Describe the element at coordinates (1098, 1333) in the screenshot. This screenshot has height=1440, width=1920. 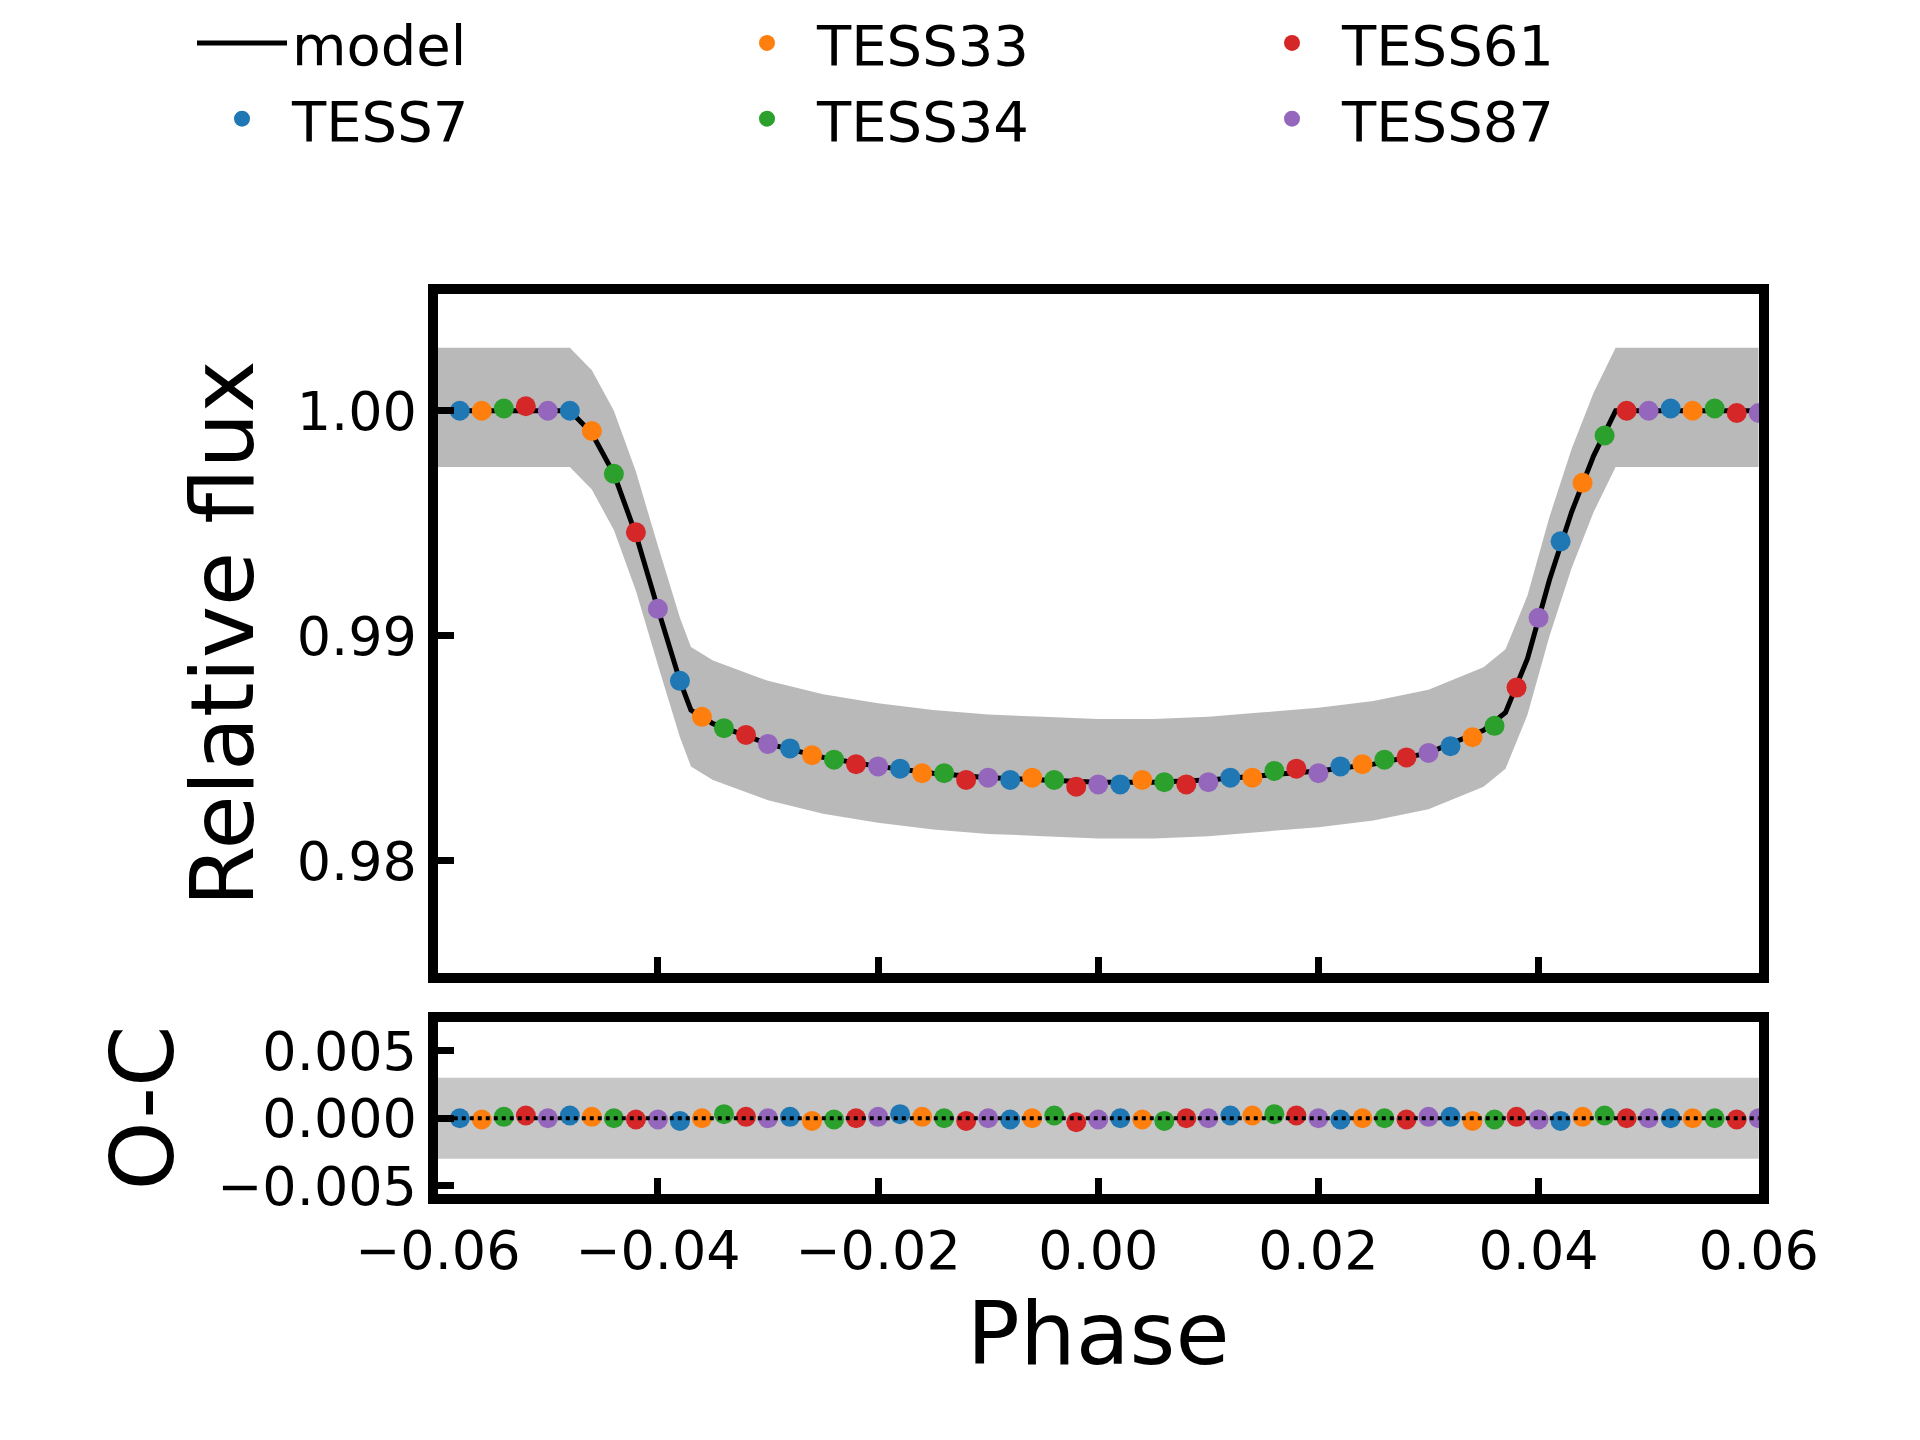
I see `x-axis-title: Phase` at that location.